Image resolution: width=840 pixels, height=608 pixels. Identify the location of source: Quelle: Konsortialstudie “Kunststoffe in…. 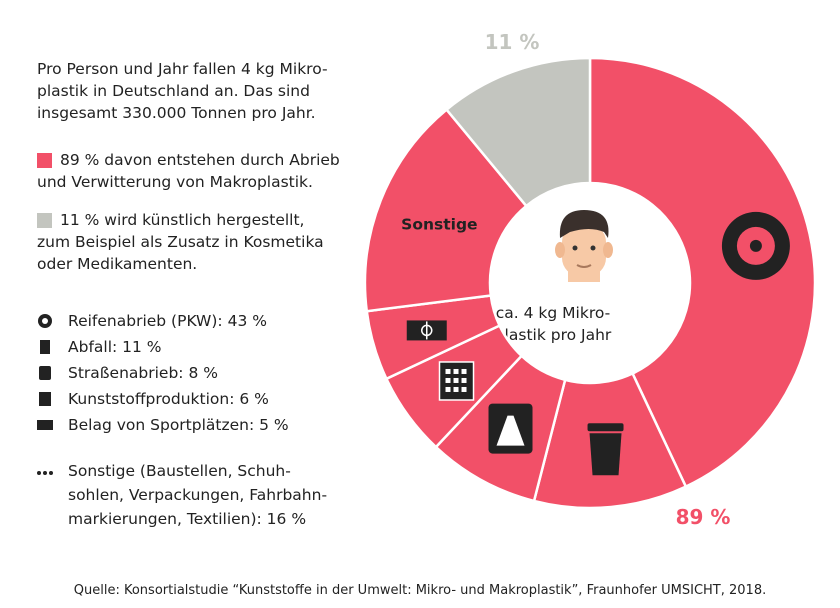
(420, 590).